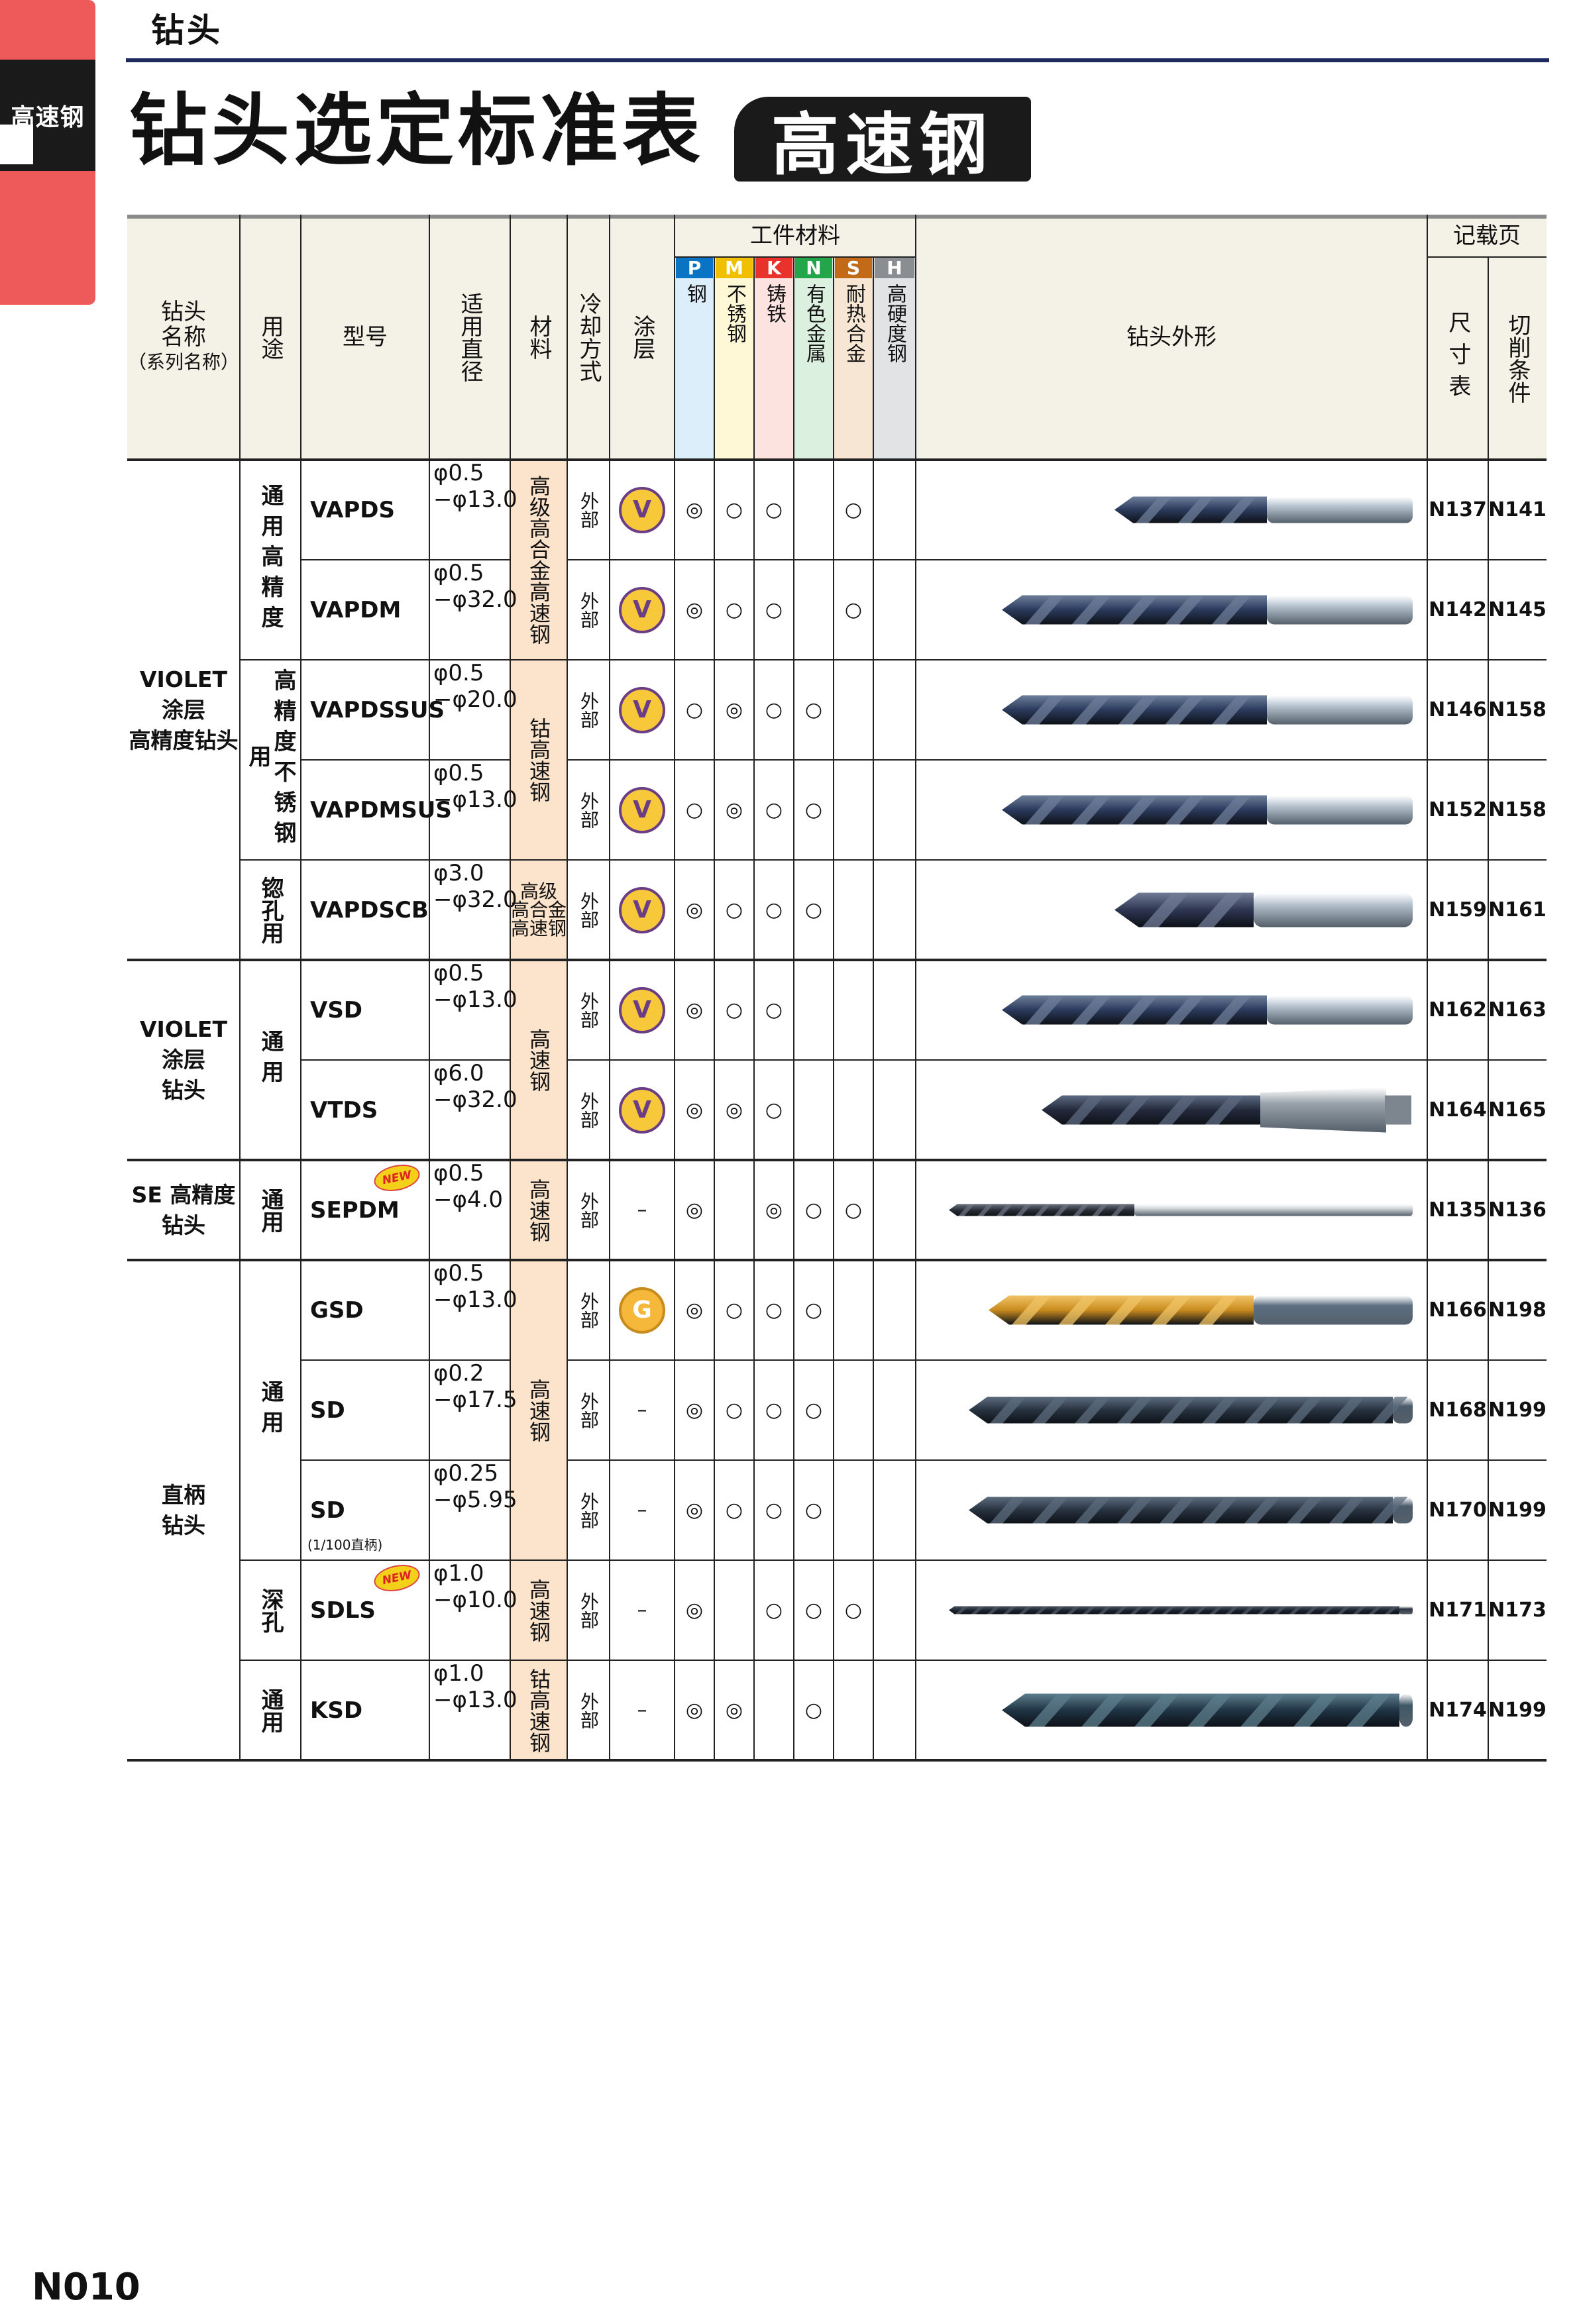 This screenshot has width=1577, height=2324. I want to click on cutting-cond-ref: N165, so click(1517, 1110).